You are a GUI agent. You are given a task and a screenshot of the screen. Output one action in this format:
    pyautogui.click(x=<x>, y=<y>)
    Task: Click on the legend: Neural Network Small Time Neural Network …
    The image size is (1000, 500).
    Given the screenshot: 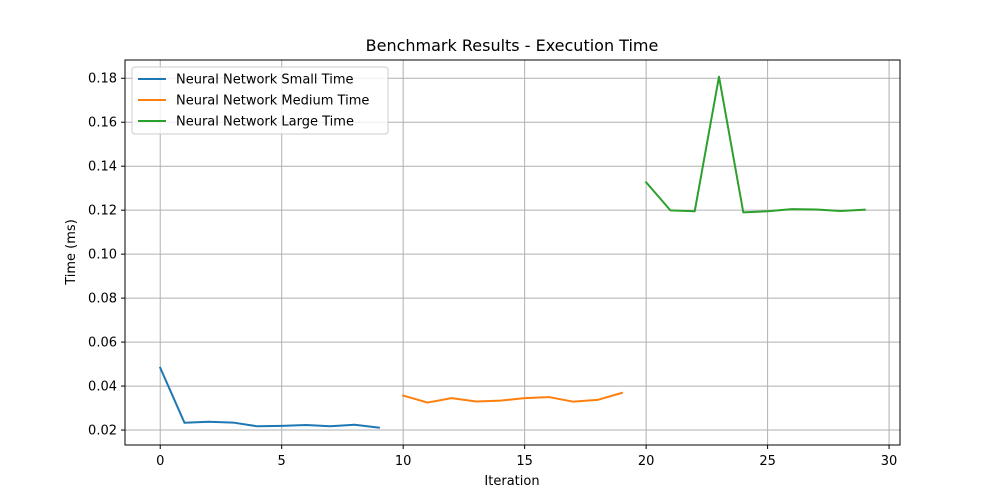 What is the action you would take?
    pyautogui.click(x=260, y=100)
    